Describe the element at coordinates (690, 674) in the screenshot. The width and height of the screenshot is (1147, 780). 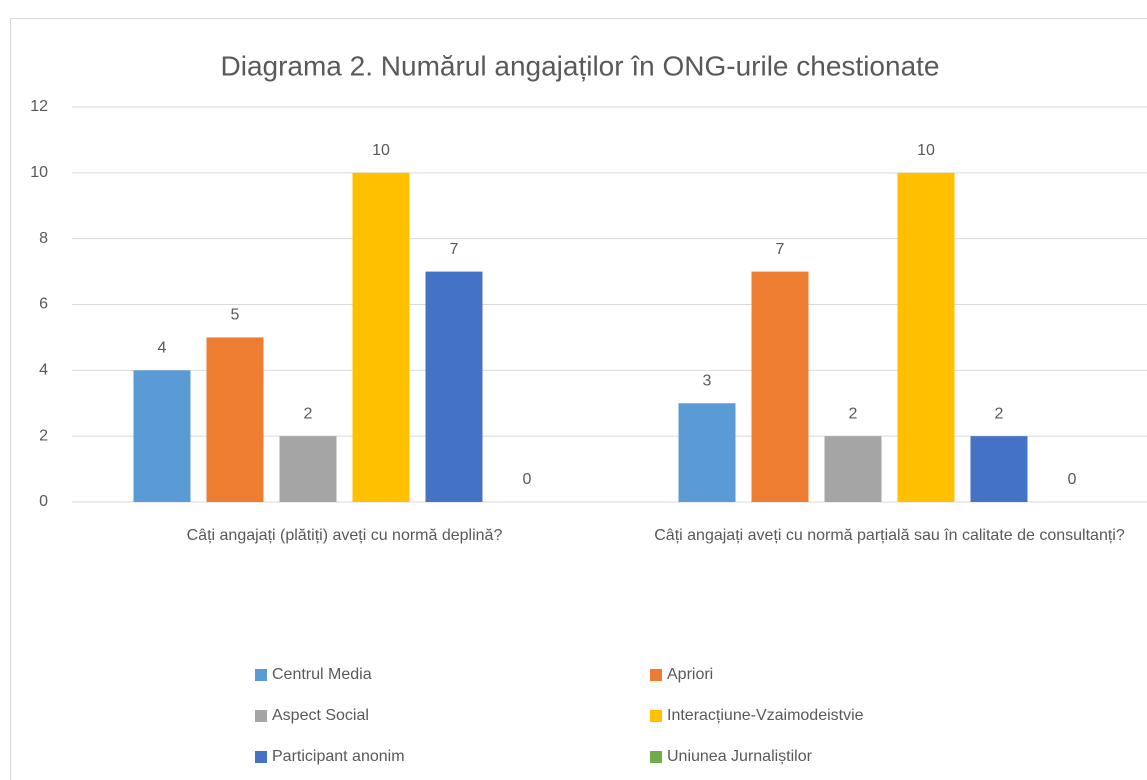
I see `legend-label: Apriori` at that location.